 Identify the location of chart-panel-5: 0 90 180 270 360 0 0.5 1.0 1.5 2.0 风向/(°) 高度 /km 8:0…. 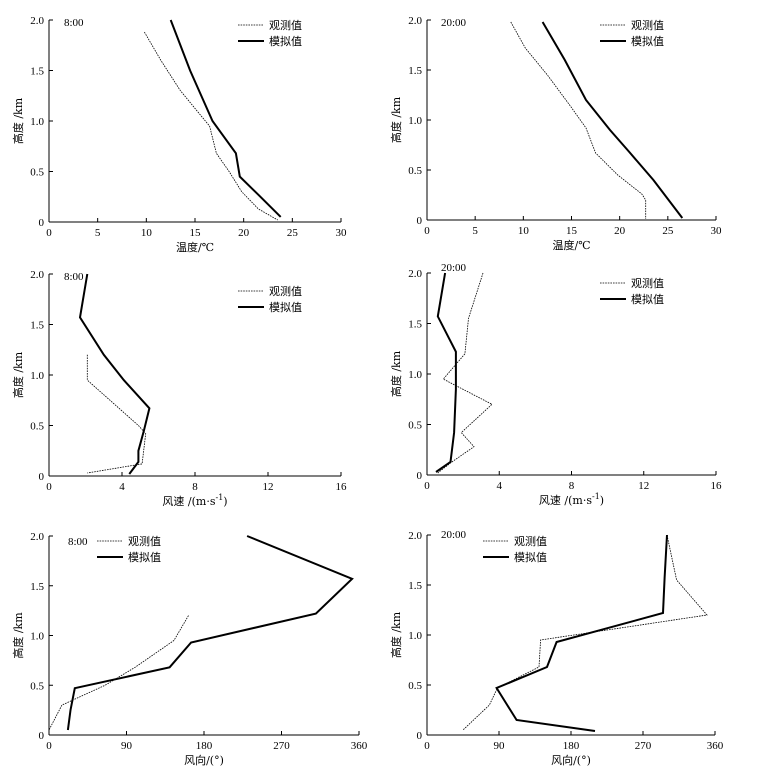
(189, 649).